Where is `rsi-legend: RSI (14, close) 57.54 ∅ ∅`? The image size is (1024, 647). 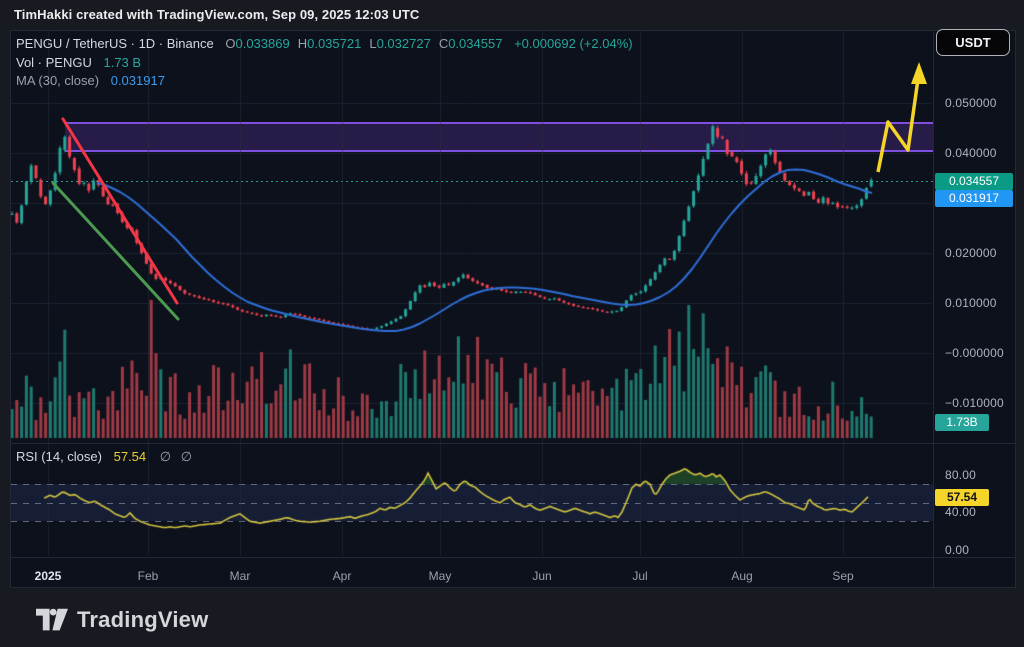
rsi-legend: RSI (14, close) 57.54 ∅ ∅ is located at coordinates (104, 457).